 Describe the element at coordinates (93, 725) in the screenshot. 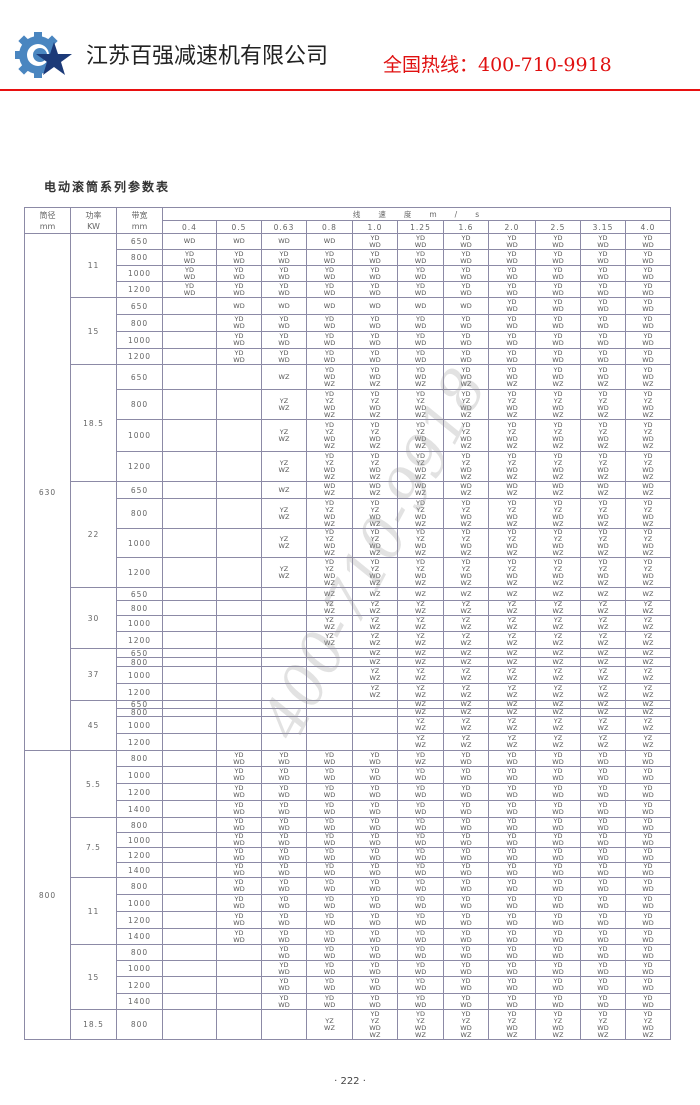

I see `power-cell: 45` at that location.